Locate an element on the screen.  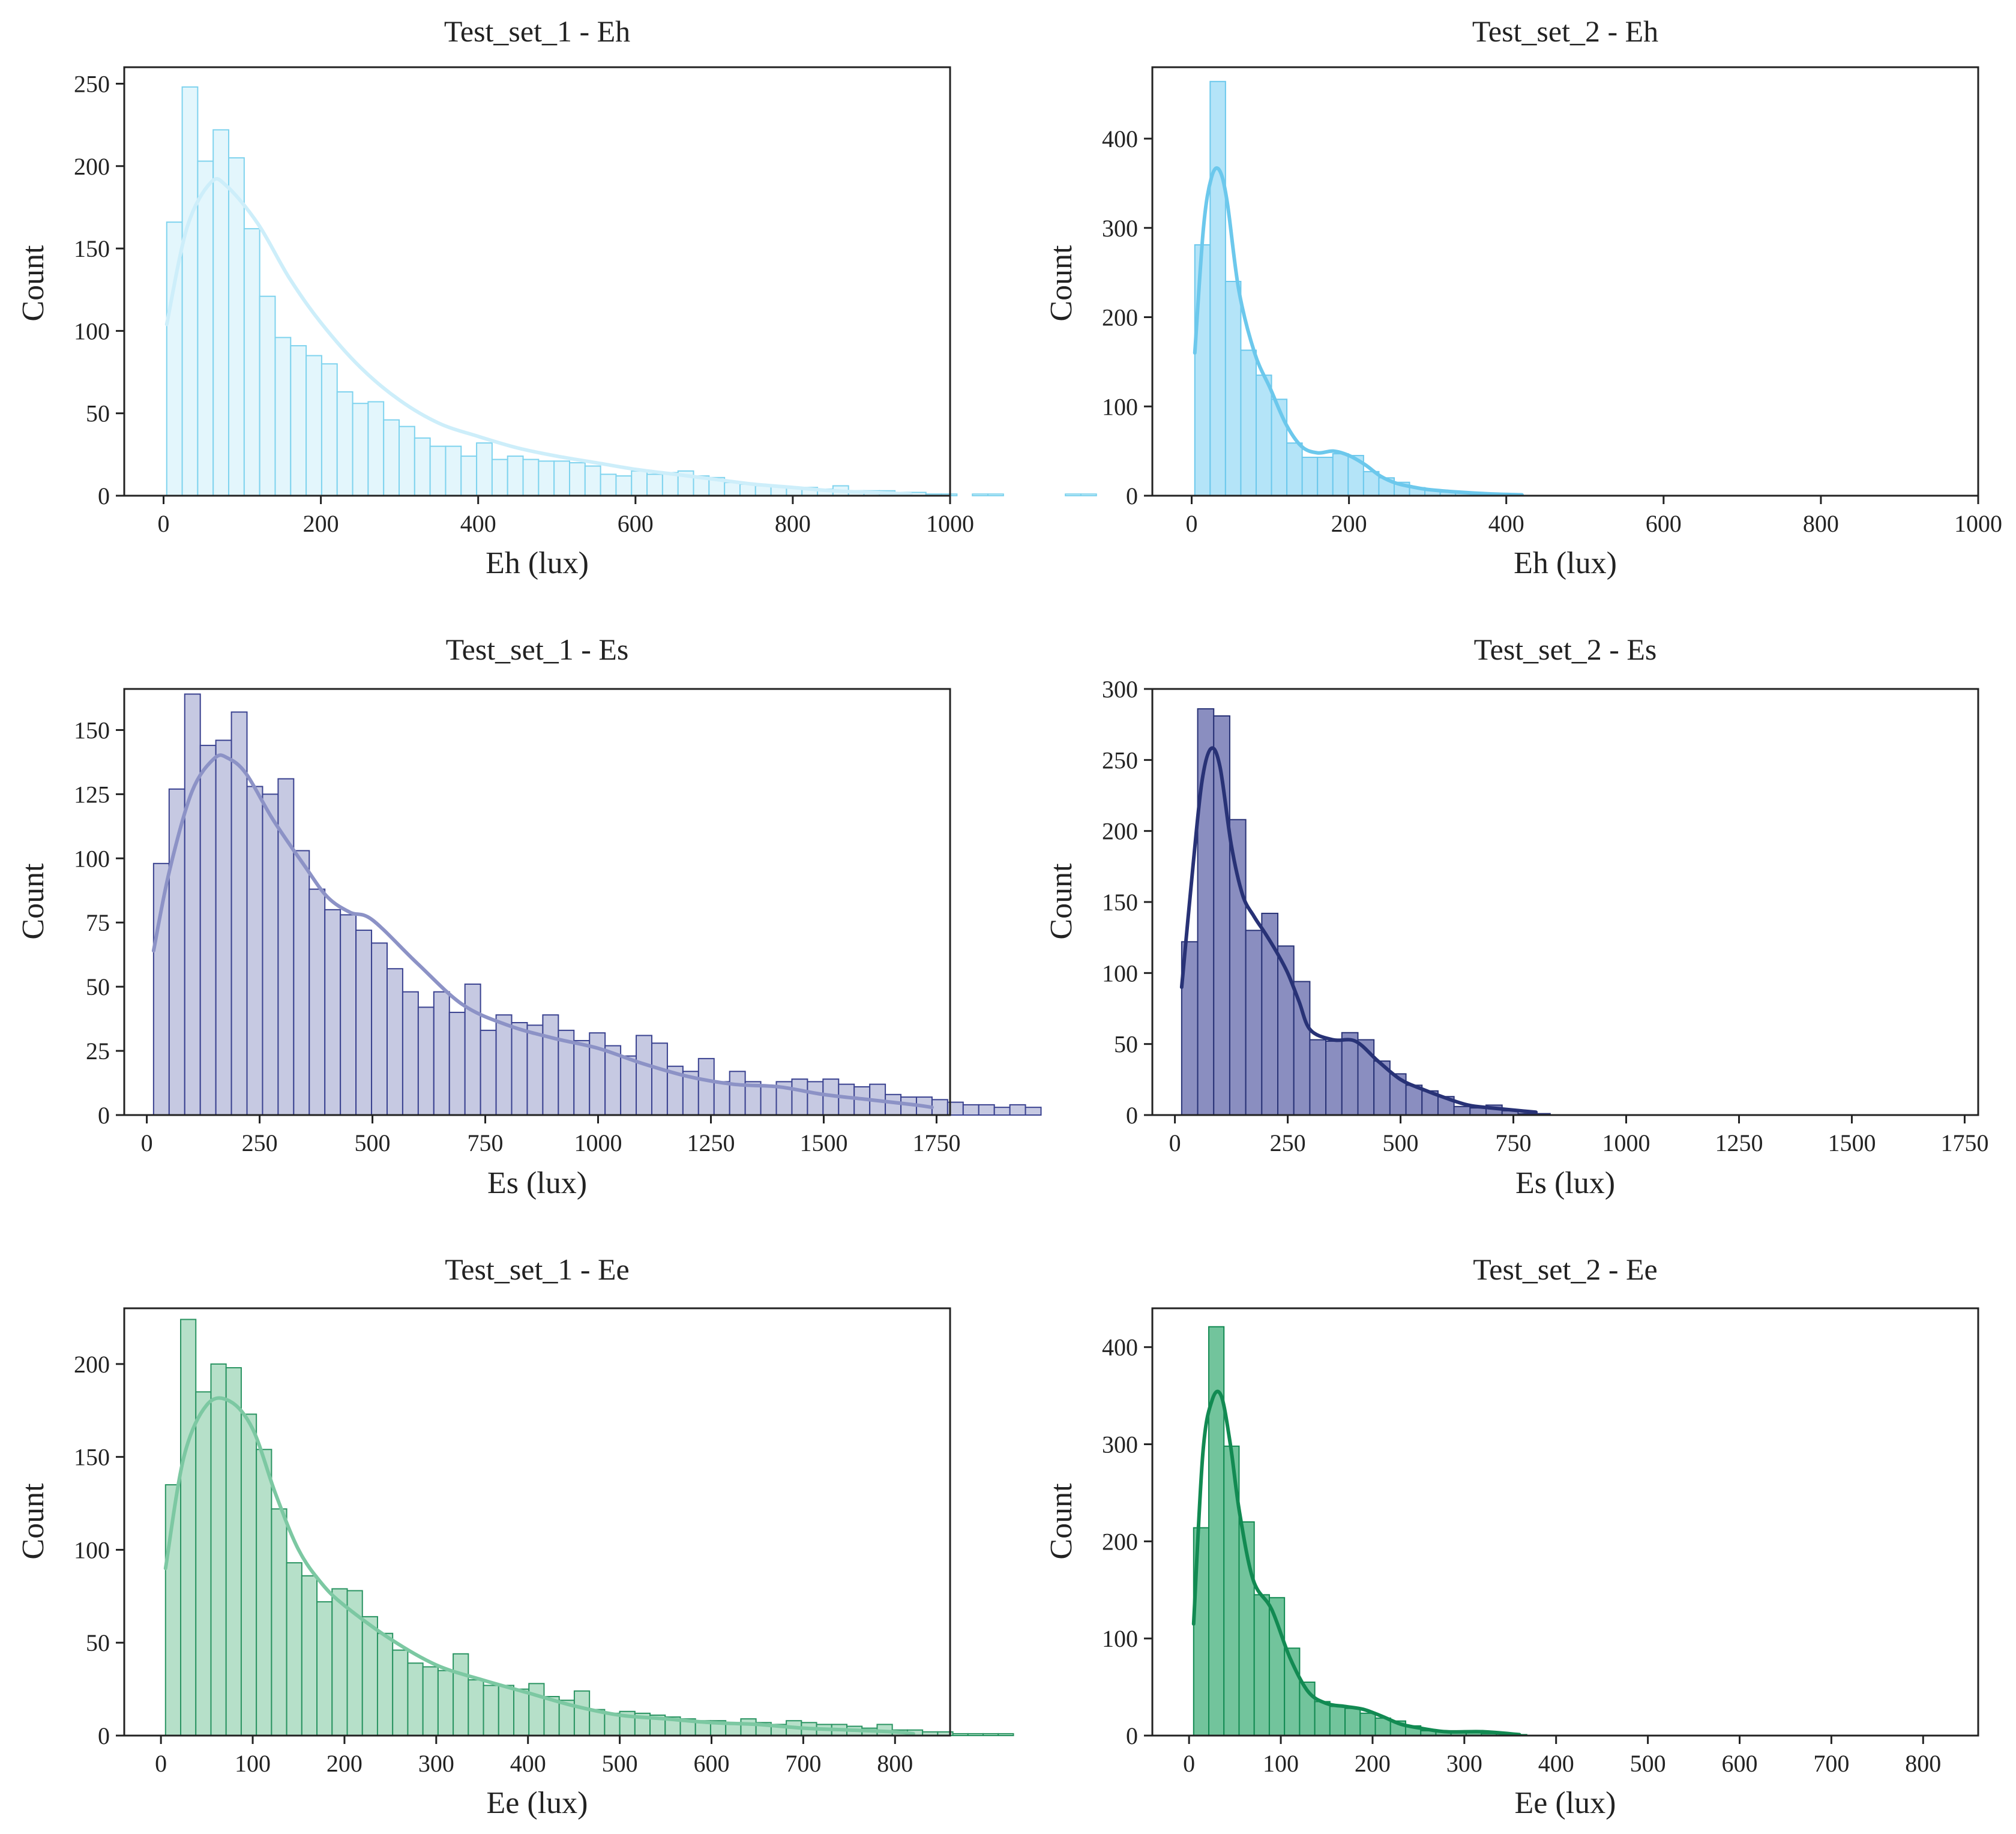
y-tick-label: 300 is located at coordinates (1120, 228).